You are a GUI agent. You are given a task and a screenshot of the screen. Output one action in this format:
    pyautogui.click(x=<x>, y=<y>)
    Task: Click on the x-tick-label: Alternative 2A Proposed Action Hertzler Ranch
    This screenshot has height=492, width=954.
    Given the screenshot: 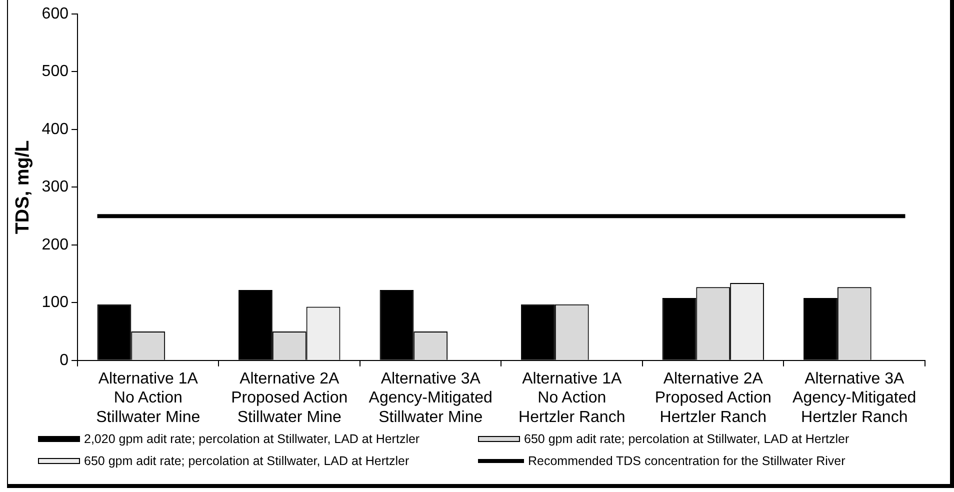 What is the action you would take?
    pyautogui.click(x=713, y=398)
    